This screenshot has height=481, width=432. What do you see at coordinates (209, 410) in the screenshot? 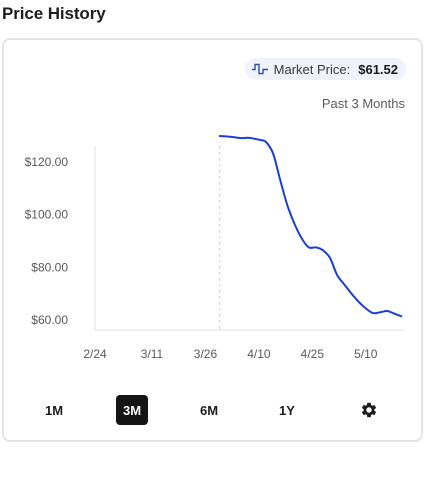
I see `range-button-6m: 6M` at bounding box center [209, 410].